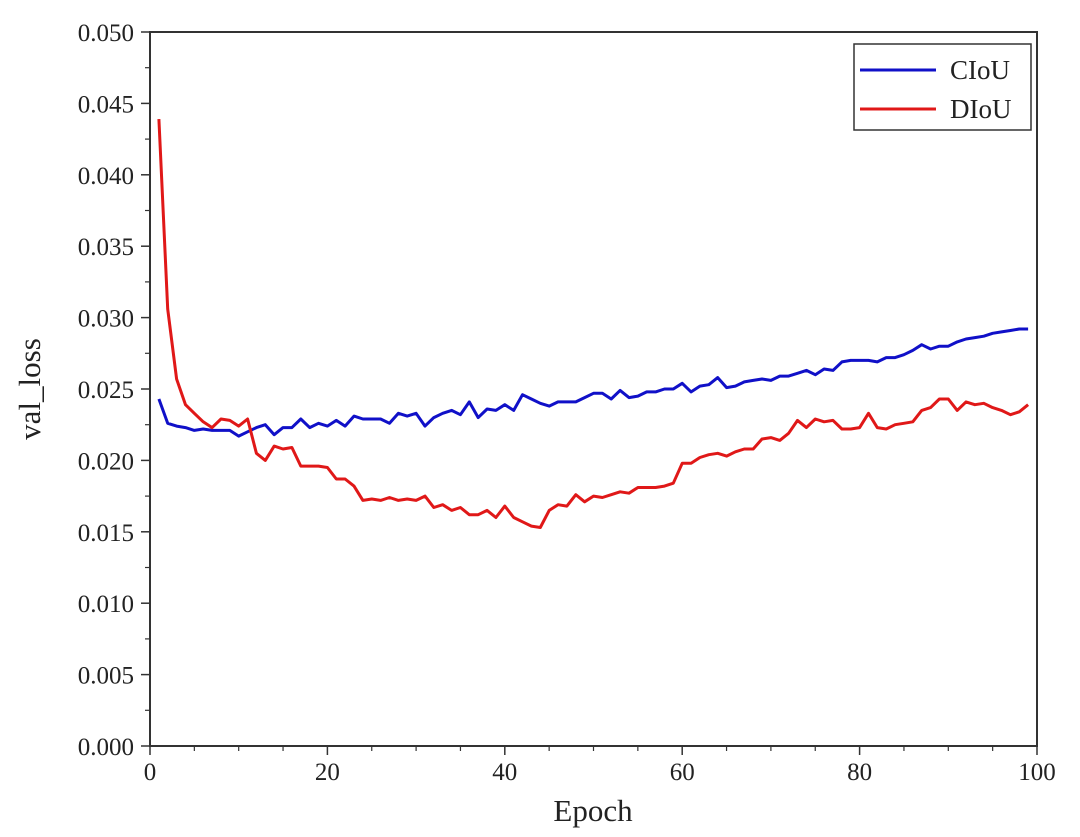 The width and height of the screenshot is (1080, 837). Describe the element at coordinates (29, 389) in the screenshot. I see `y-axis-title: val_loss` at that location.